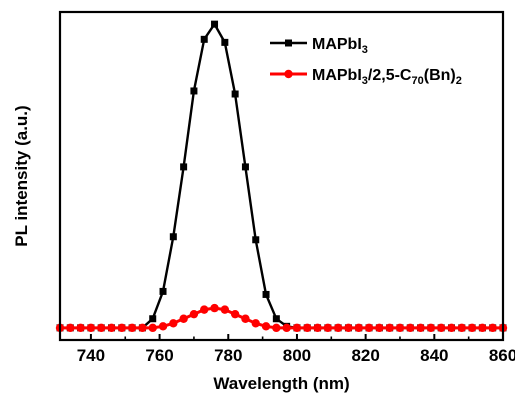  What do you see at coordinates (440, 75) in the screenshot?
I see `legend-text-part: (Bn)` at bounding box center [440, 75].